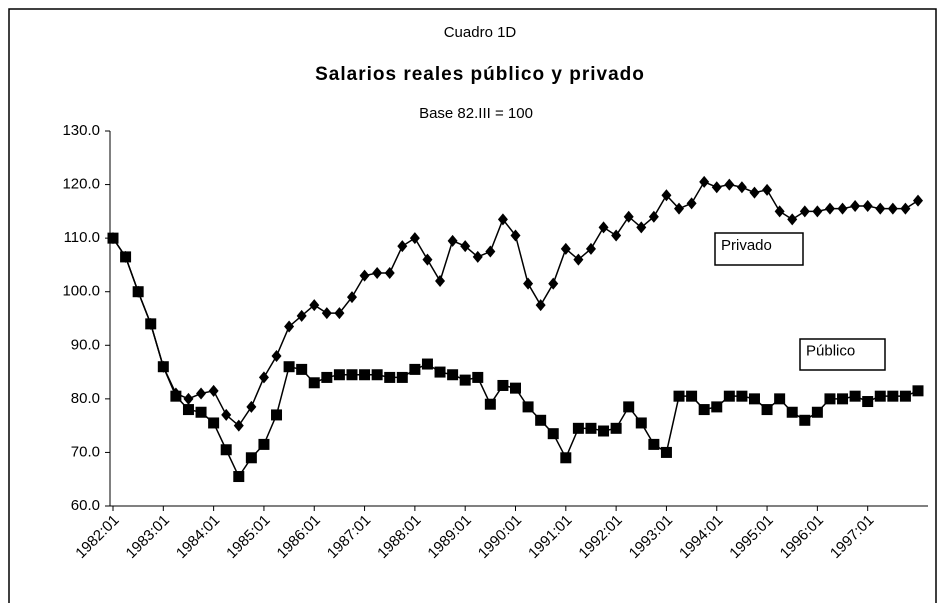 The width and height of the screenshot is (945, 603). I want to click on x-tick-label: 1987:01, so click(349, 537).